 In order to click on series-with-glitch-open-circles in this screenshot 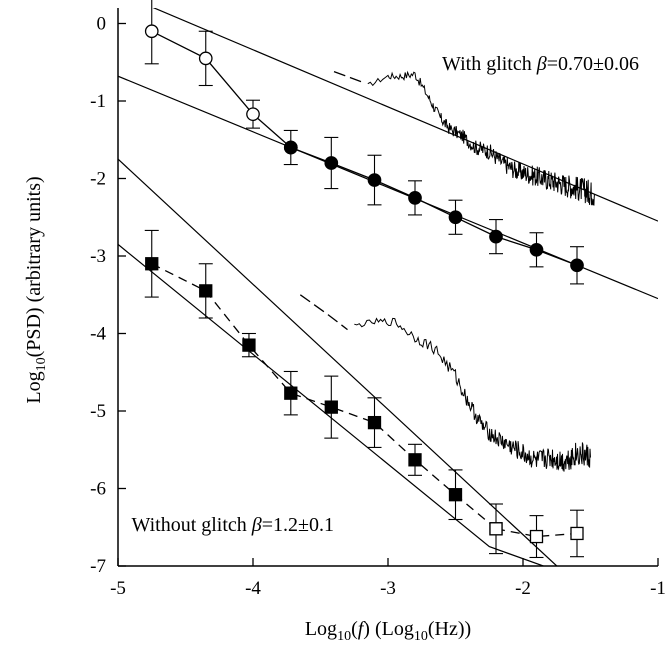, I will do `click(221, 77)`.